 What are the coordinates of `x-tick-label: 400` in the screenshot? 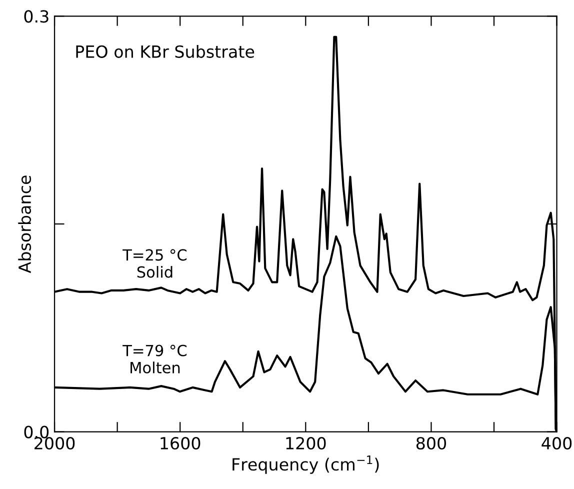 It's located at (557, 443).